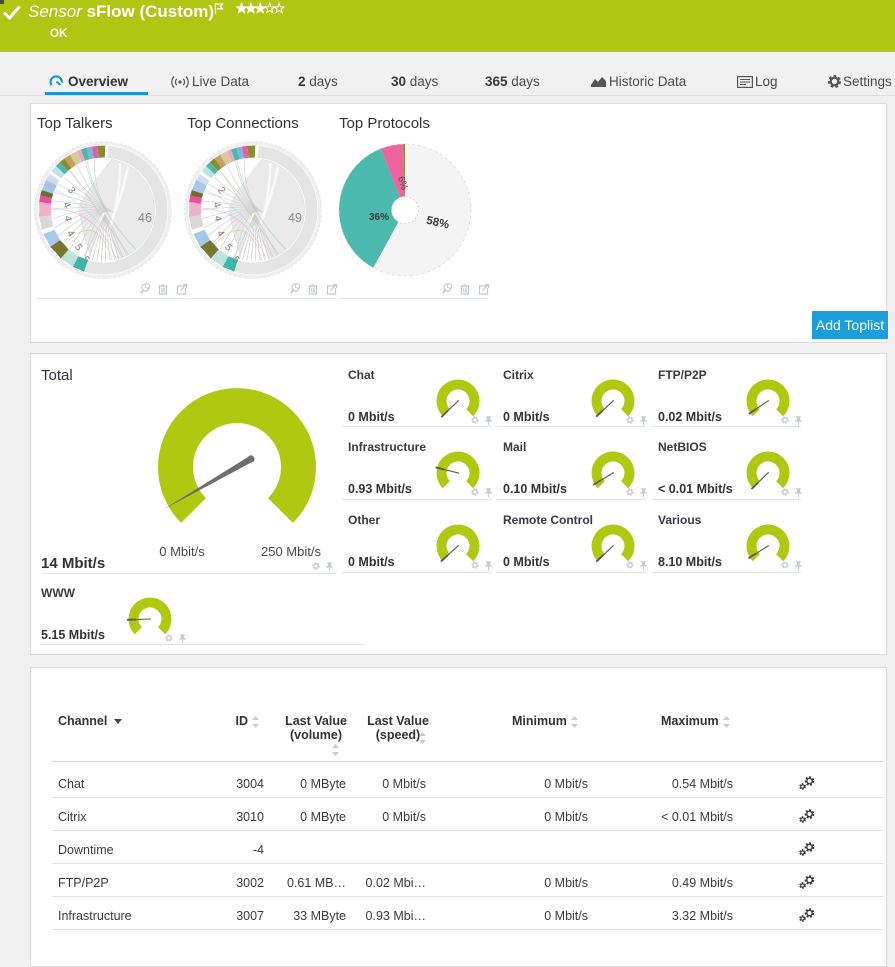 The height and width of the screenshot is (967, 895). Describe the element at coordinates (295, 218) in the screenshot. I see `svg-text: 49` at that location.